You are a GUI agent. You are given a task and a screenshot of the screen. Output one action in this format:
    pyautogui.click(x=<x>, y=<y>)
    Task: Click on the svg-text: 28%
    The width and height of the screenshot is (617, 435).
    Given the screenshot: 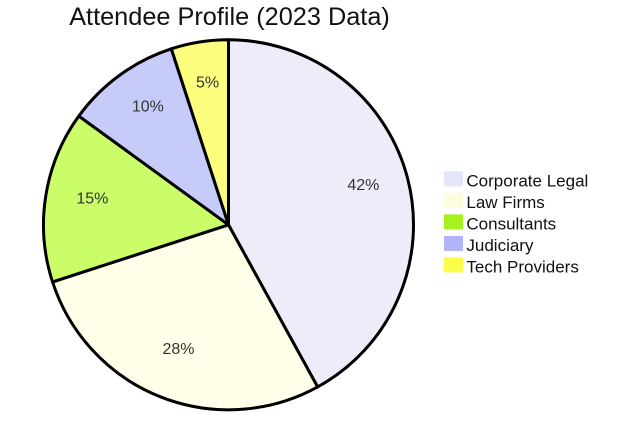 What is the action you would take?
    pyautogui.click(x=178, y=349)
    